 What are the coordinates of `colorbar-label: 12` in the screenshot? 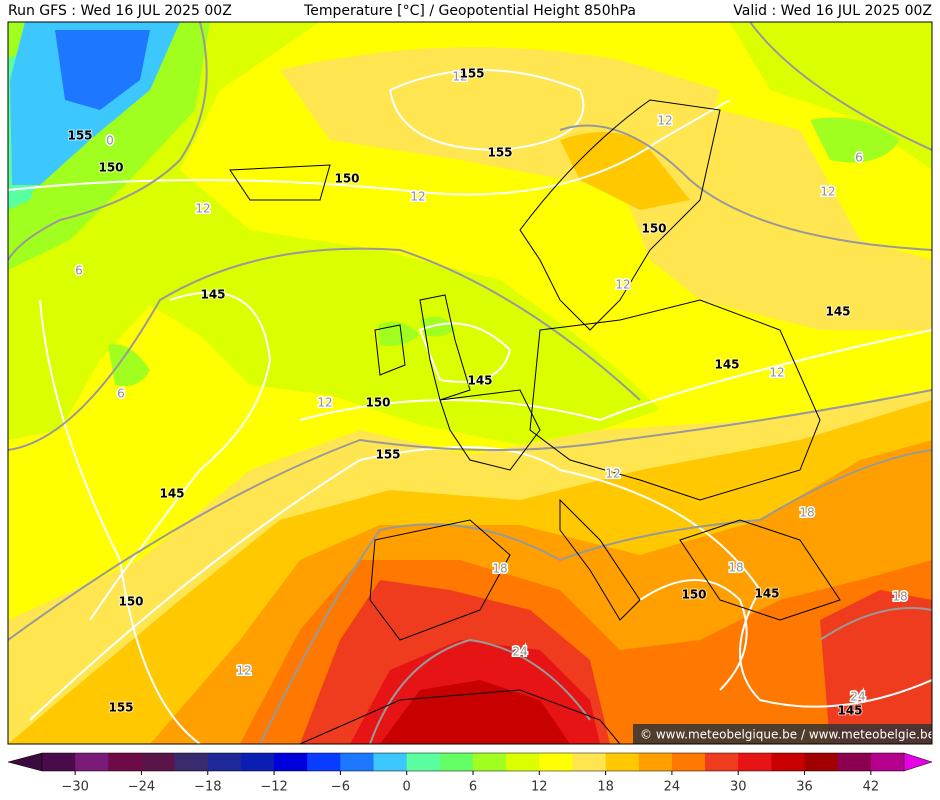 It's located at (539, 787).